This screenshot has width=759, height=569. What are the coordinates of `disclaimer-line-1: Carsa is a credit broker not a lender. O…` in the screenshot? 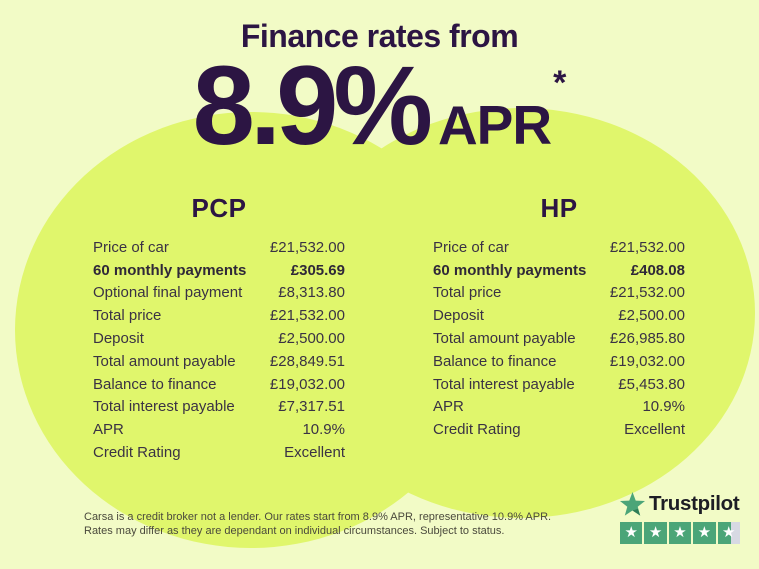 It's located at (318, 517).